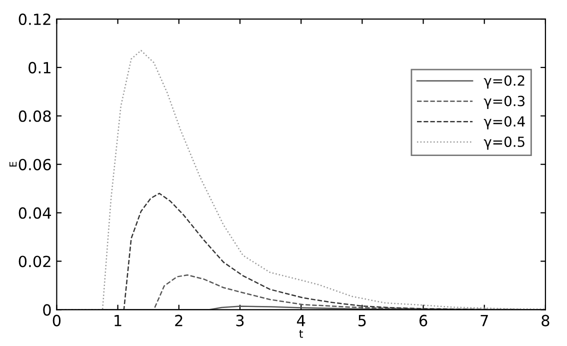 The image size is (567, 346). I want to click on x-tick-label: 6, so click(423, 320).